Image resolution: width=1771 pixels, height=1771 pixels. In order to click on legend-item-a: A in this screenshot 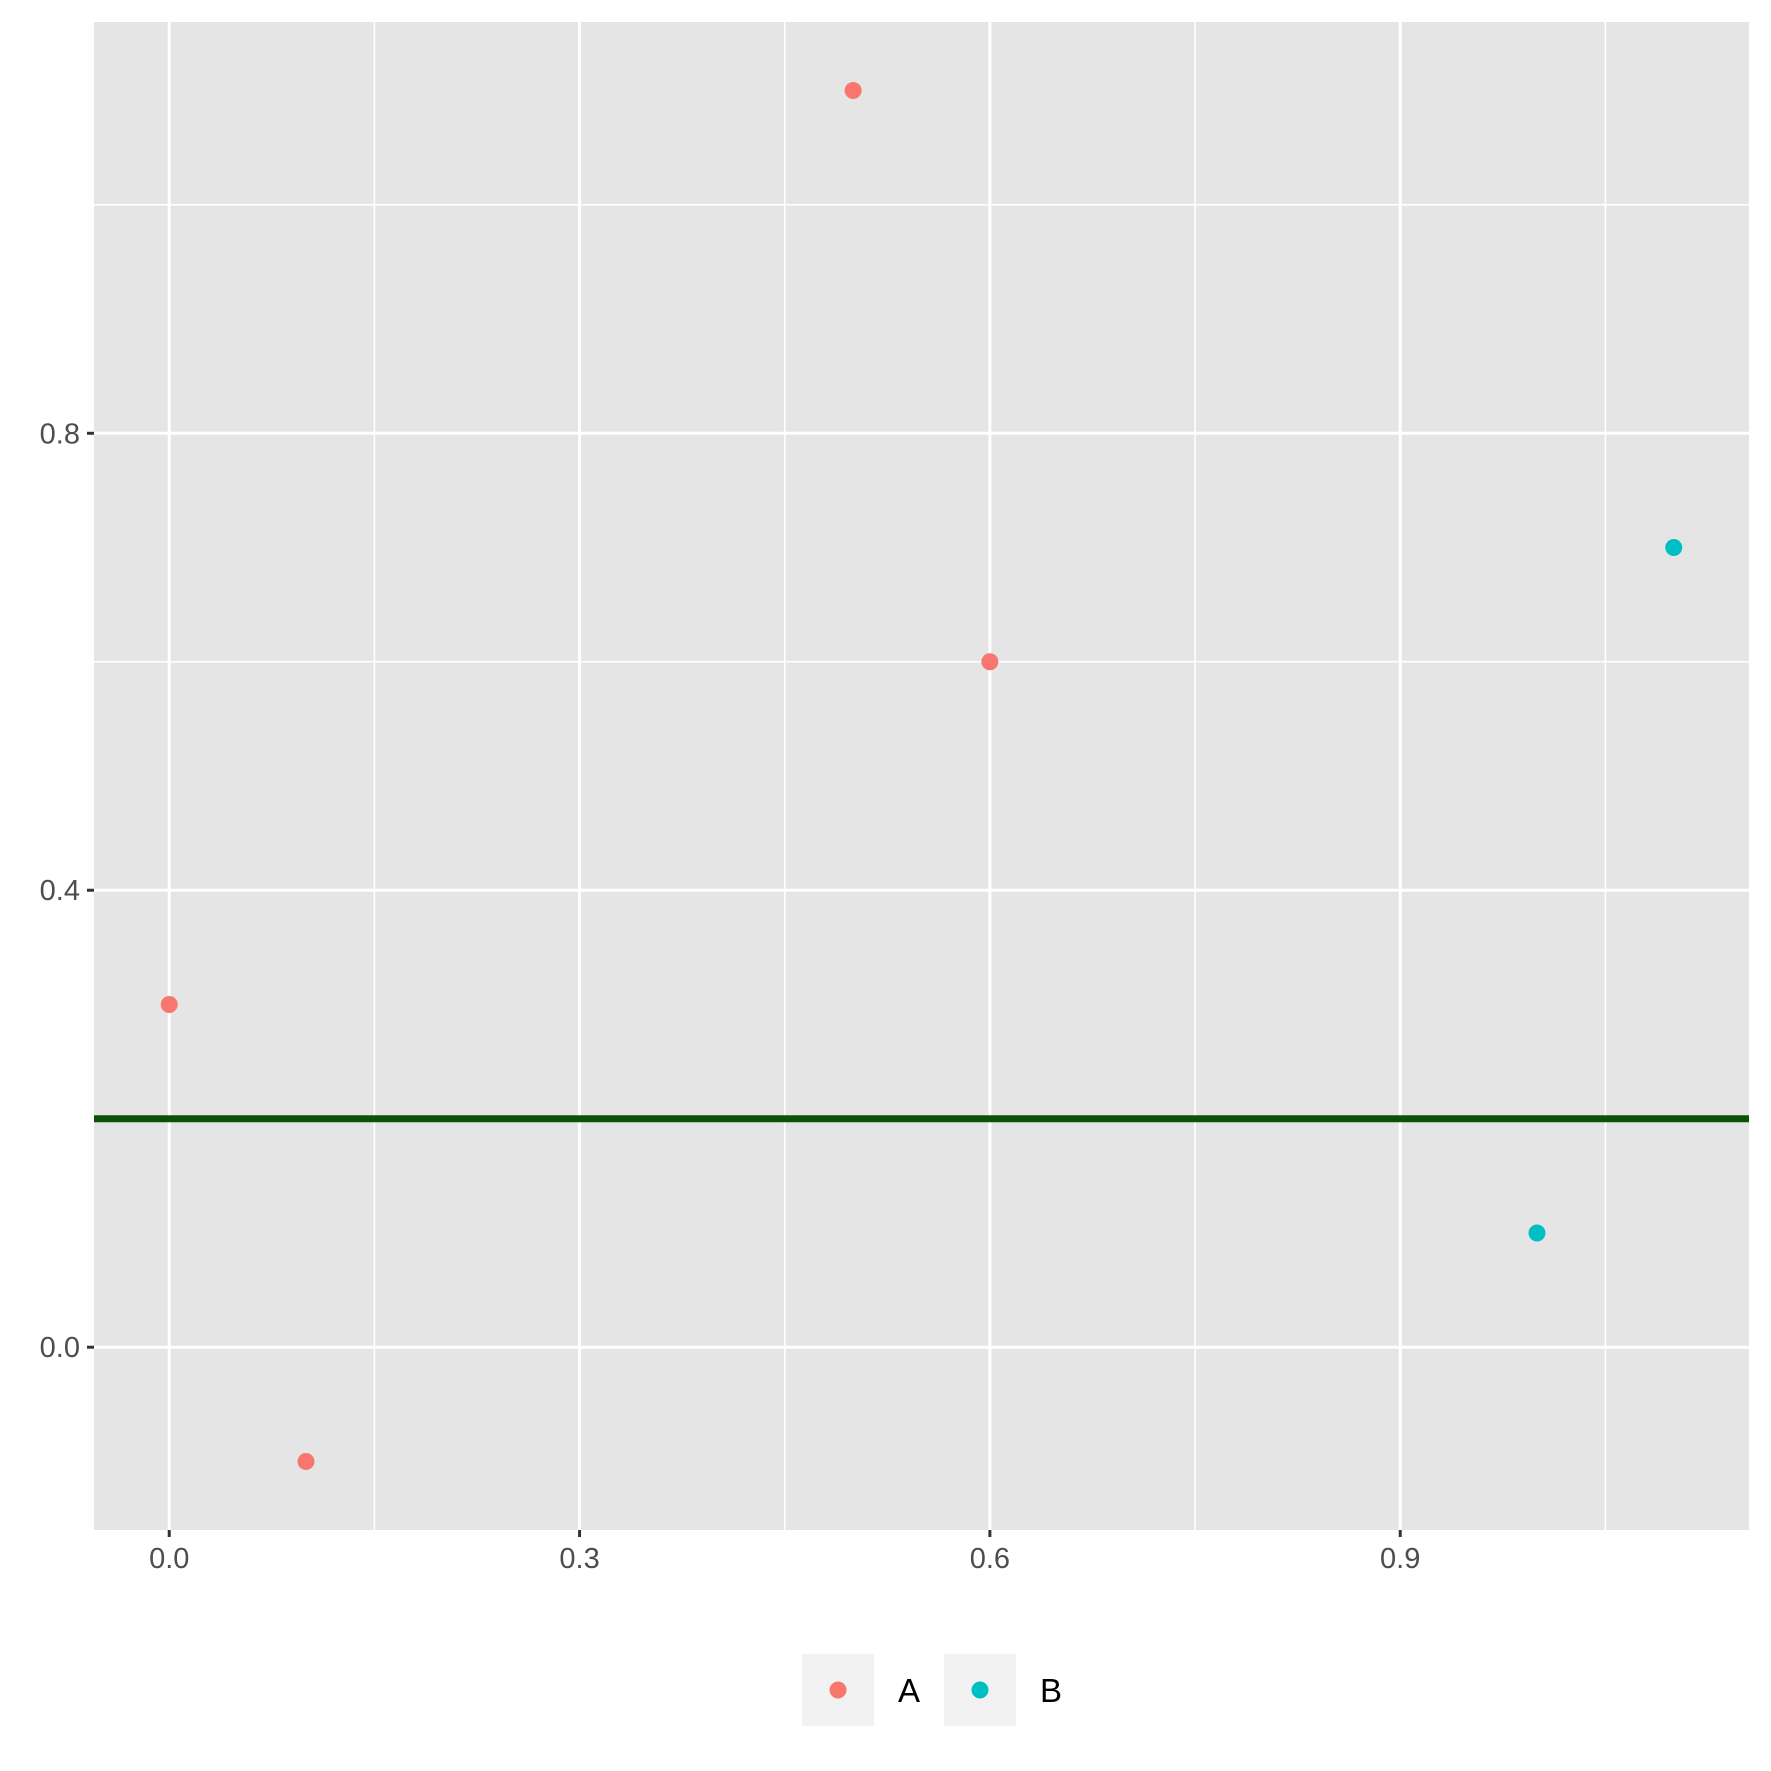, I will do `click(861, 1690)`.